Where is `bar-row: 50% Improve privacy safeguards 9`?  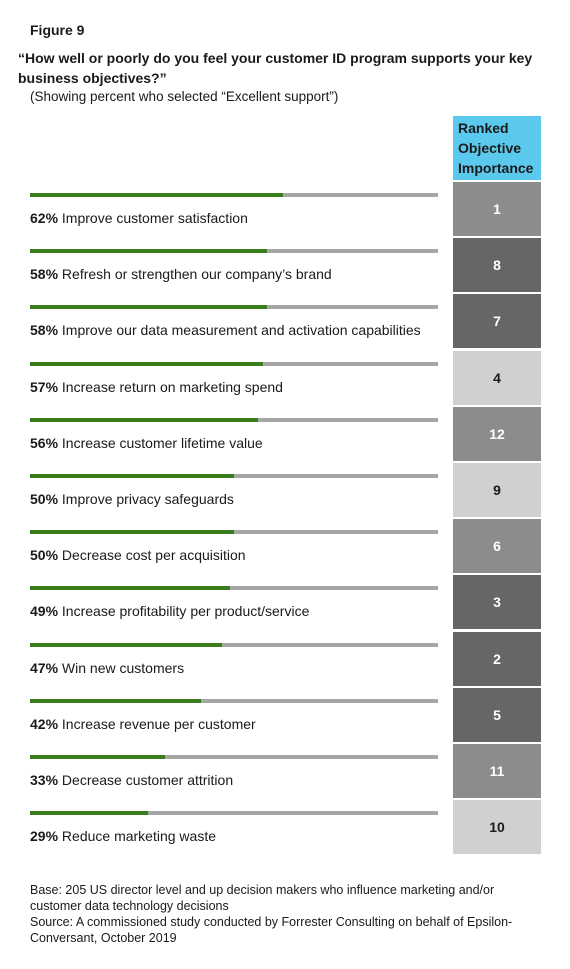
bar-row: 50% Improve privacy safeguards 9 is located at coordinates (285, 490).